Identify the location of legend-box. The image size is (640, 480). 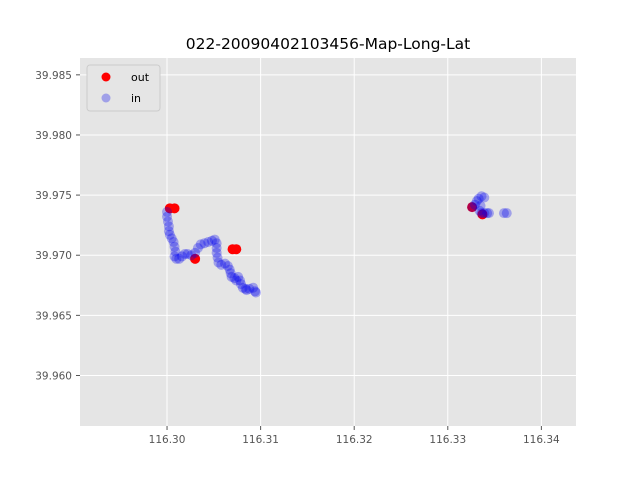
(123, 88).